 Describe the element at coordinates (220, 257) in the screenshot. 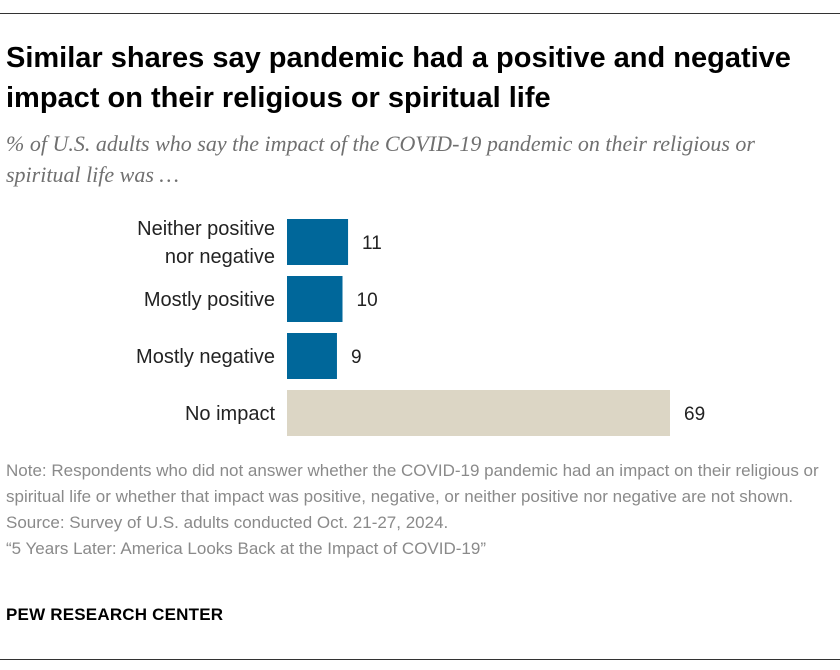

I see `category-label-0-1: nor negative` at that location.